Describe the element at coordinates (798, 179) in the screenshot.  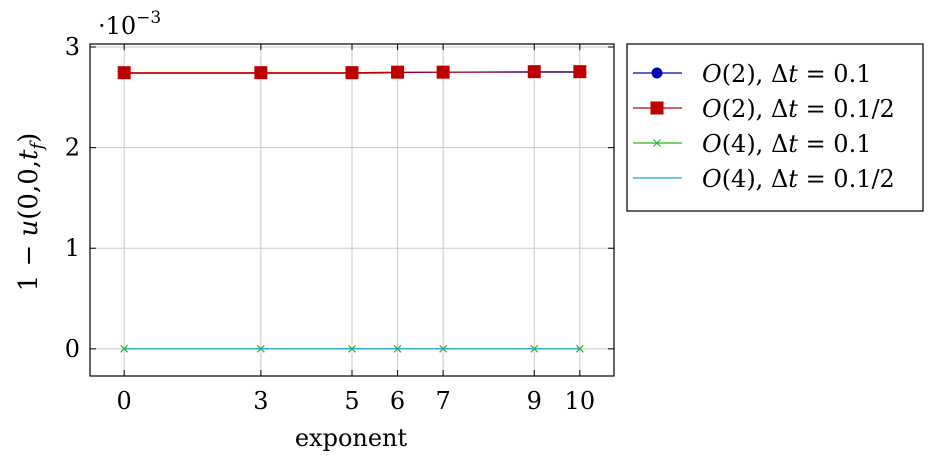
I see `legend-label: O(4), Δt = 0.1/2` at that location.